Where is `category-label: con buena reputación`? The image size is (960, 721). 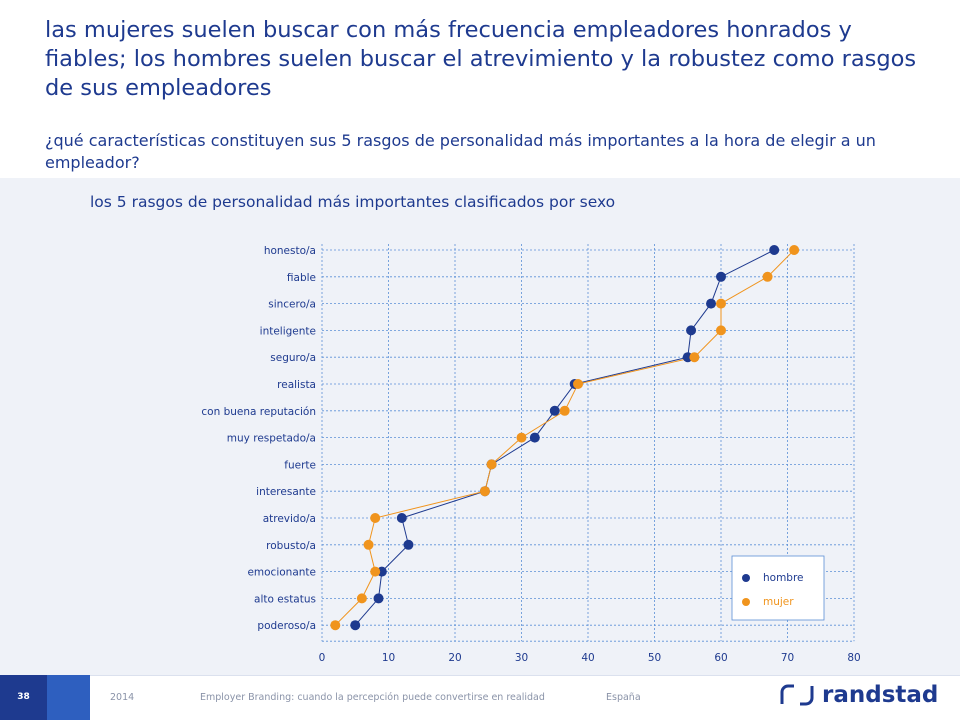 category-label: con buena reputación is located at coordinates (258, 412).